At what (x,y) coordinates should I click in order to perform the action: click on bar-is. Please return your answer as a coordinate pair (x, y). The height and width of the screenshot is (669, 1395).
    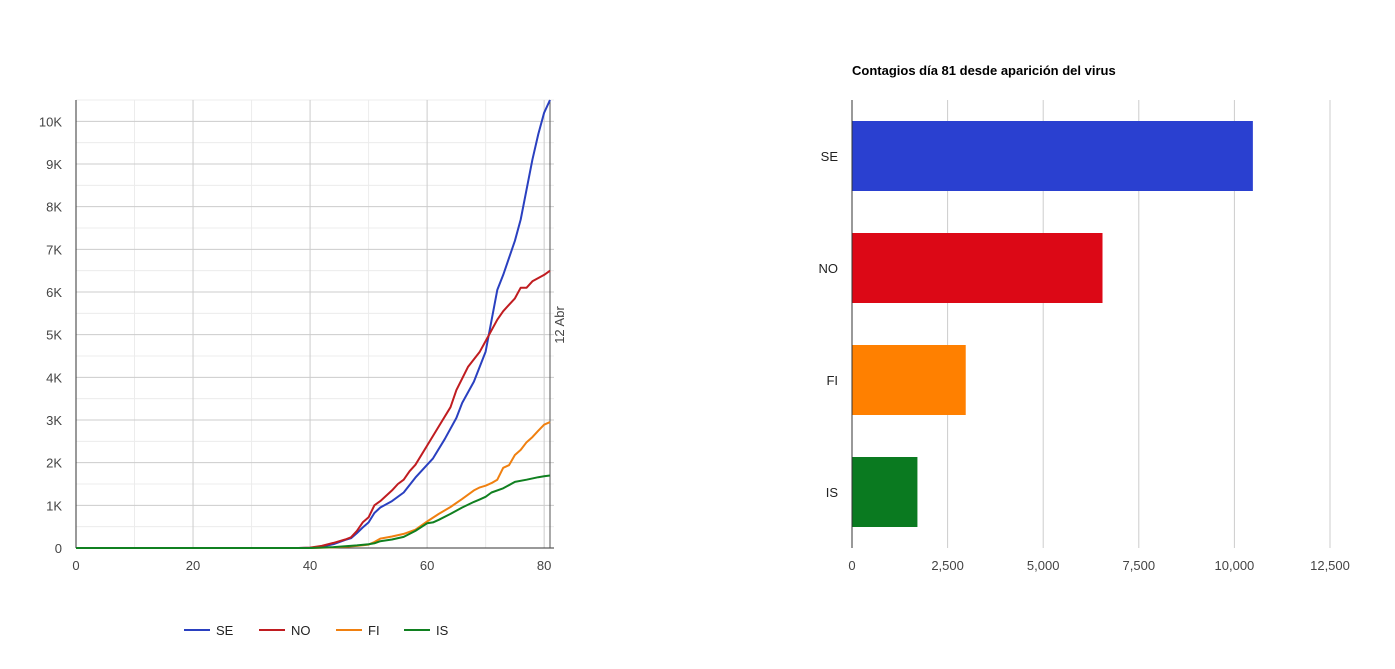
    Looking at the image, I should click on (885, 492).